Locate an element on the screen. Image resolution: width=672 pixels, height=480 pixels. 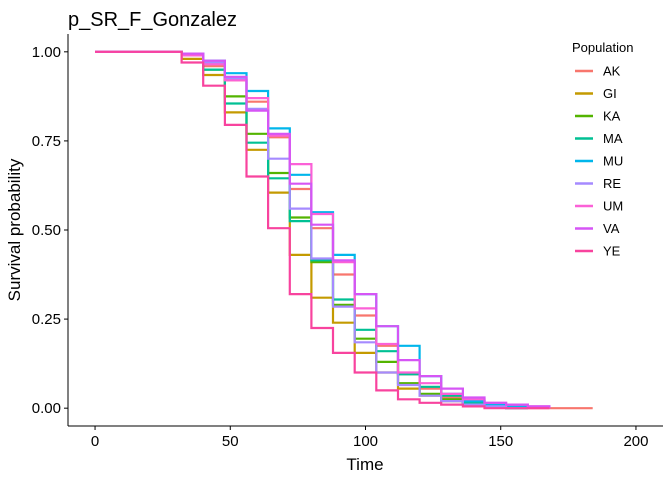
legend-label-ye: YE is located at coordinates (612, 251).